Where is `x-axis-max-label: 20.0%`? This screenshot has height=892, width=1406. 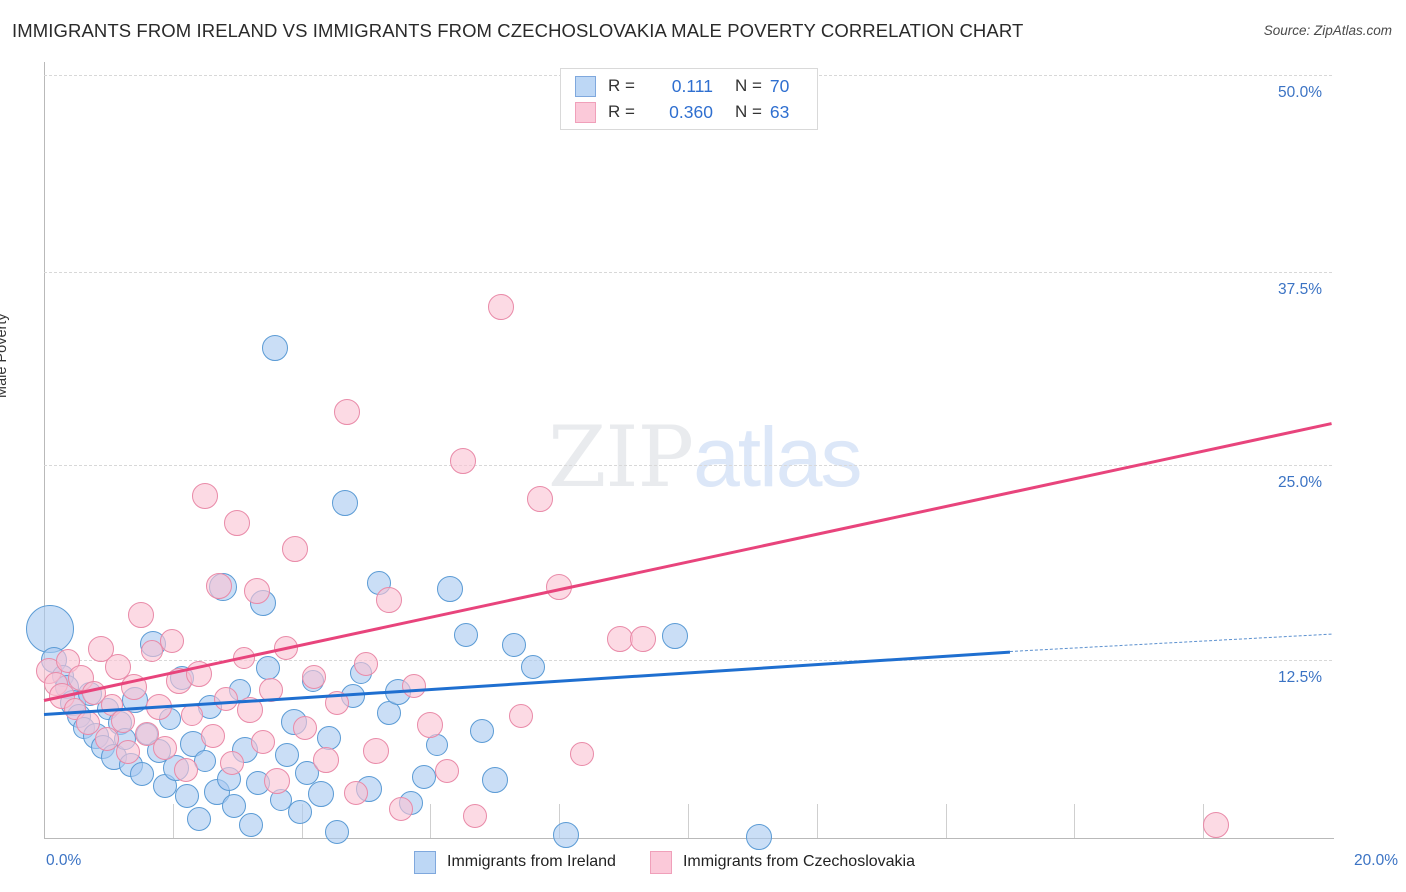 x-axis-max-label: 20.0% is located at coordinates (1376, 860).